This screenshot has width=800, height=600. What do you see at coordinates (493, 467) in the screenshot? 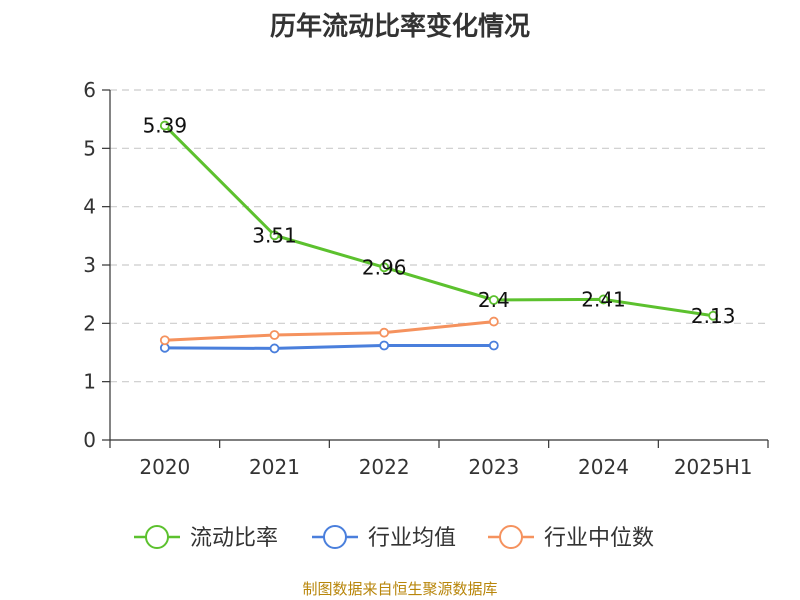
I see `x-tick-label: 2023` at bounding box center [493, 467].